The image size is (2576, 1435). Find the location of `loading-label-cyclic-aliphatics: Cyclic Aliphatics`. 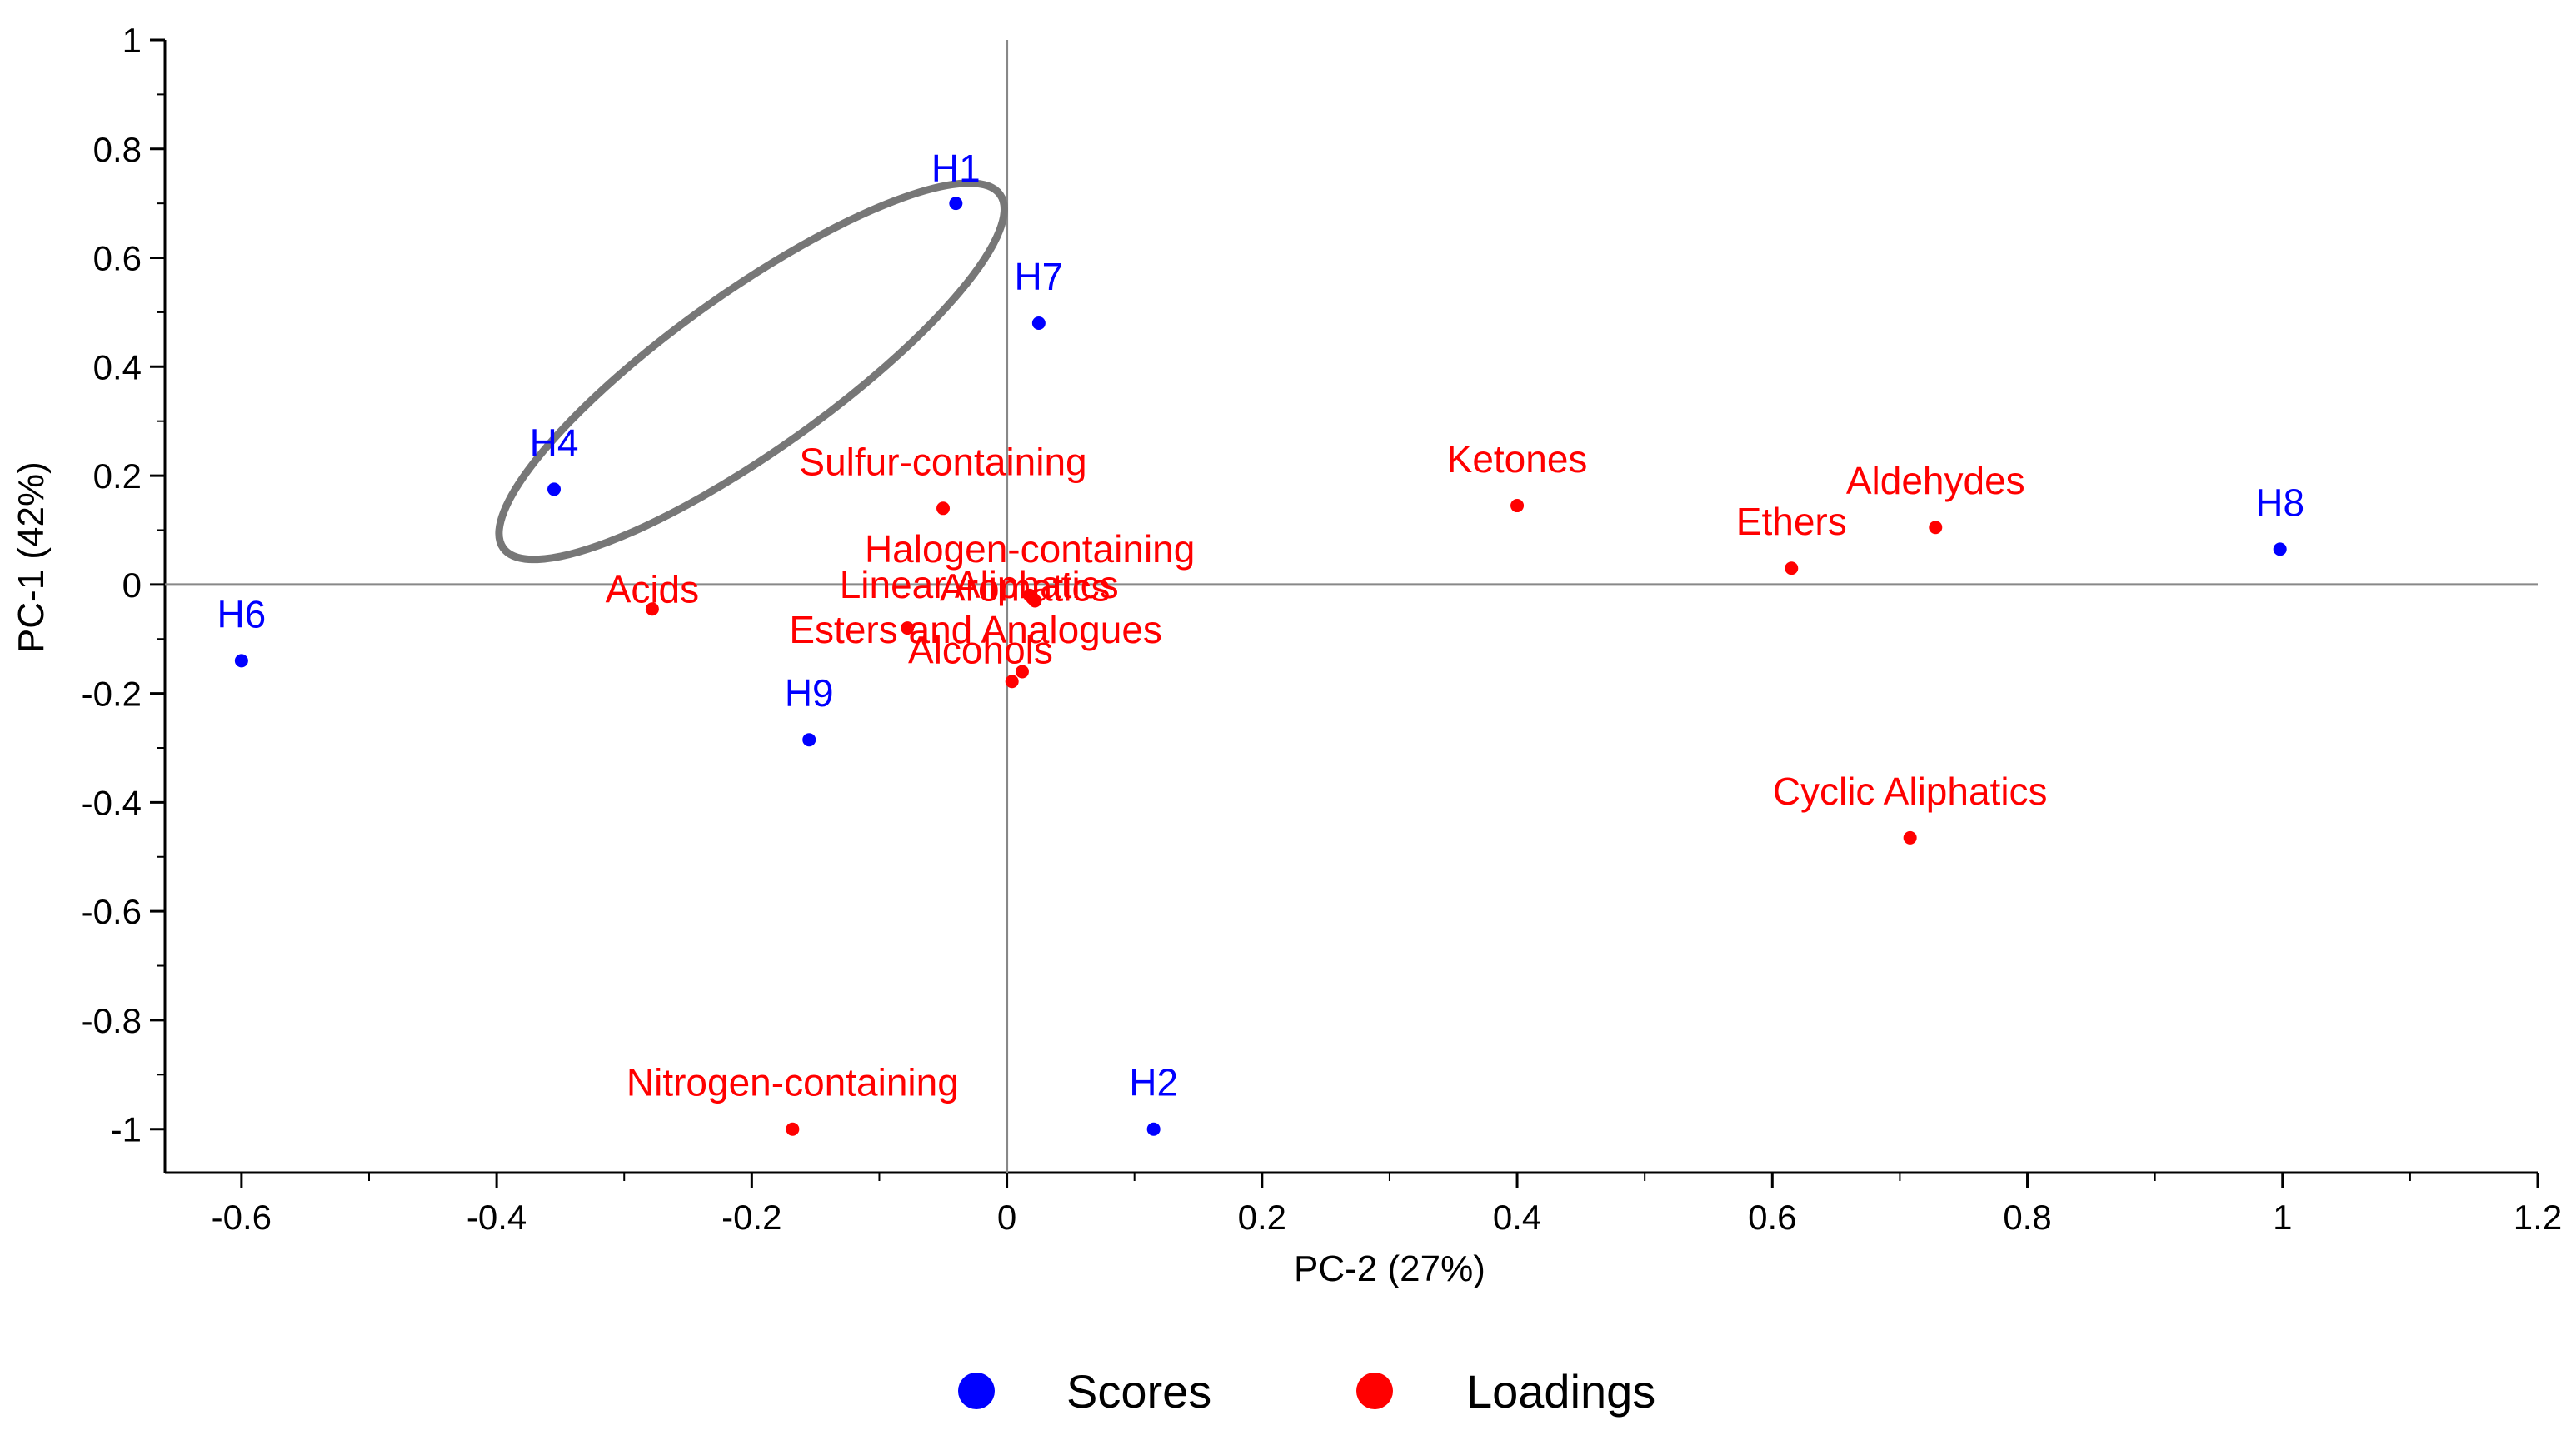

loading-label-cyclic-aliphatics: Cyclic Aliphatics is located at coordinates (1910, 792).